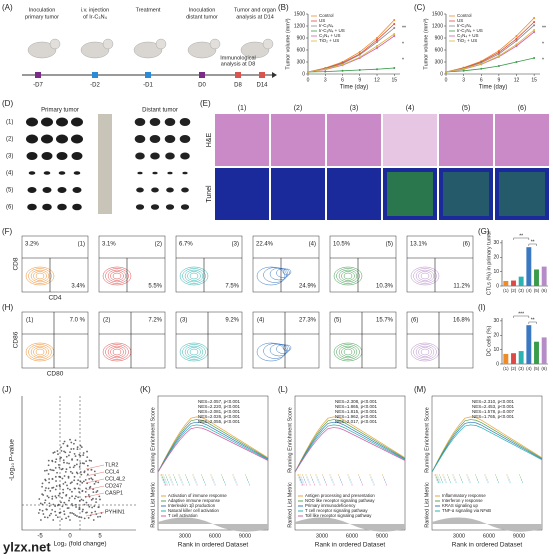 Image resolution: width=553 pixels, height=559 pixels. I want to click on group-label: (3), so click(235, 245).